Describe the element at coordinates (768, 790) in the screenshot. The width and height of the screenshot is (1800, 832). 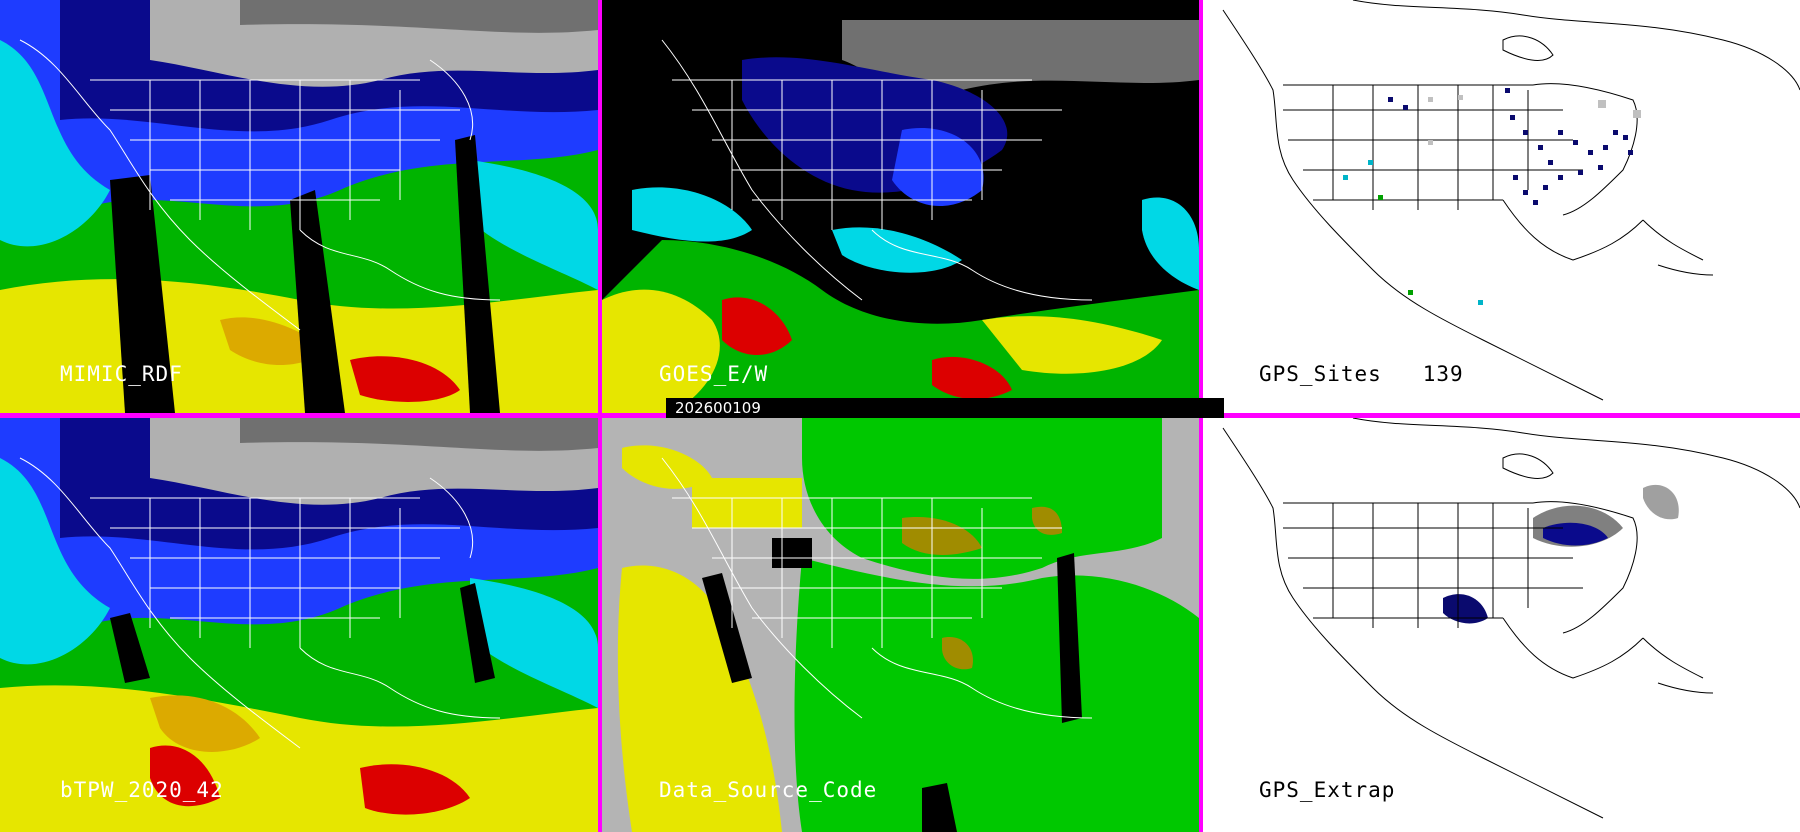
I see `data-source-label: Data_Source_Code` at that location.